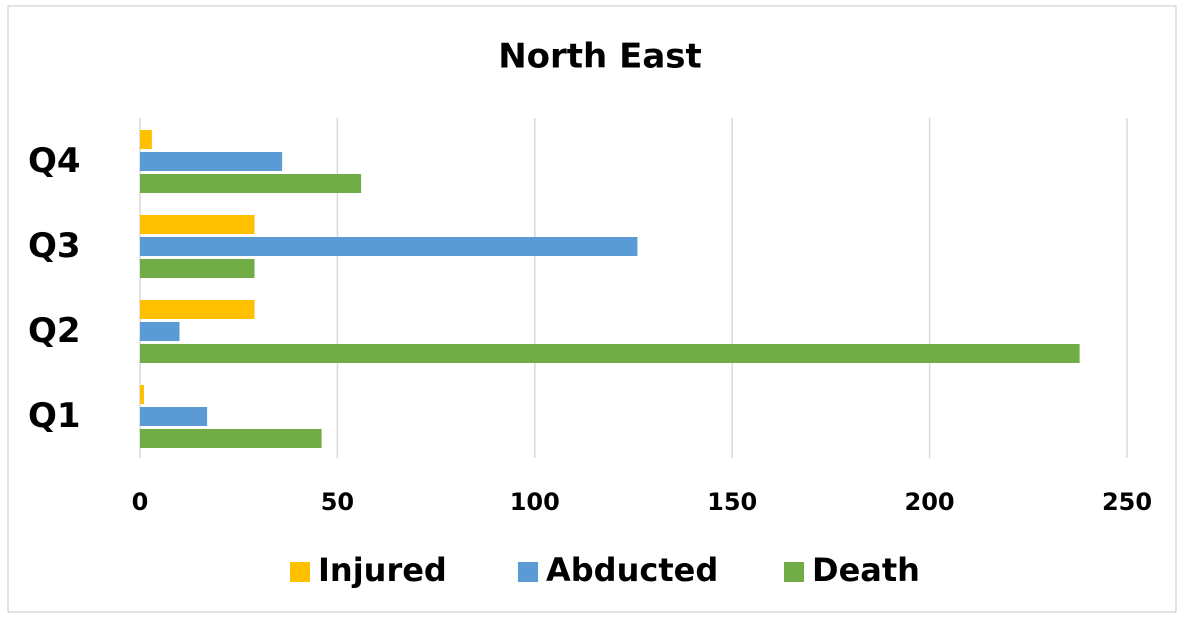  What do you see at coordinates (140, 502) in the screenshot?
I see `x-tick-label: 0` at bounding box center [140, 502].